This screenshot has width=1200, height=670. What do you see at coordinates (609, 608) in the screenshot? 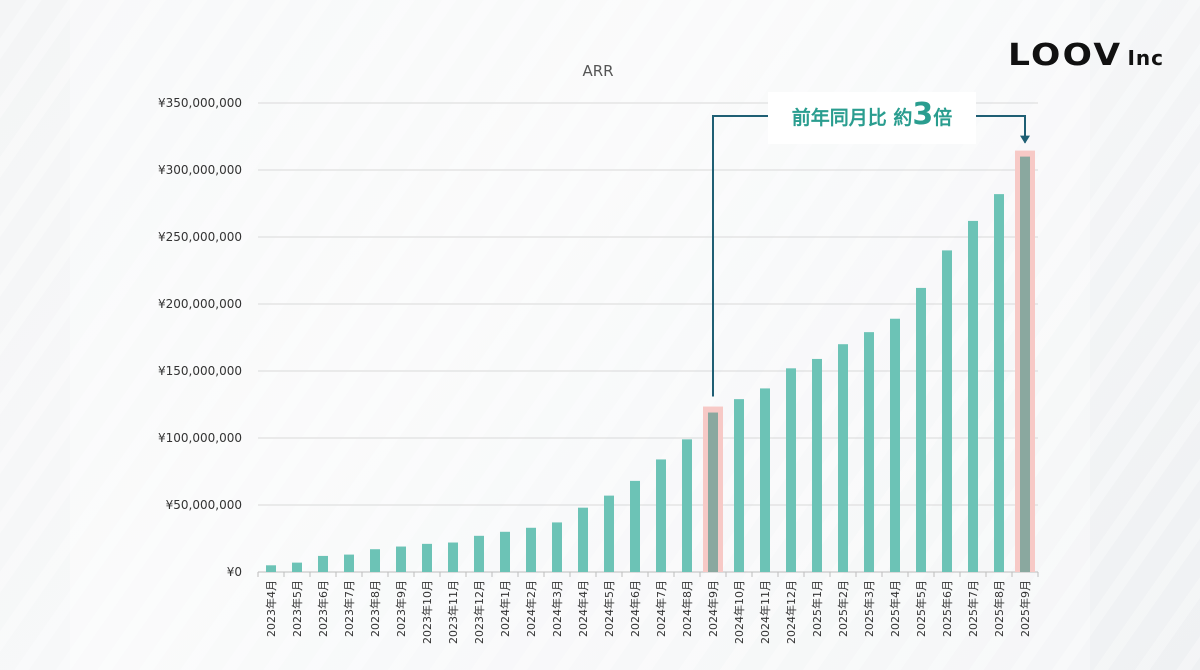
I see `x-tick-label: 2024年5月` at bounding box center [609, 608].